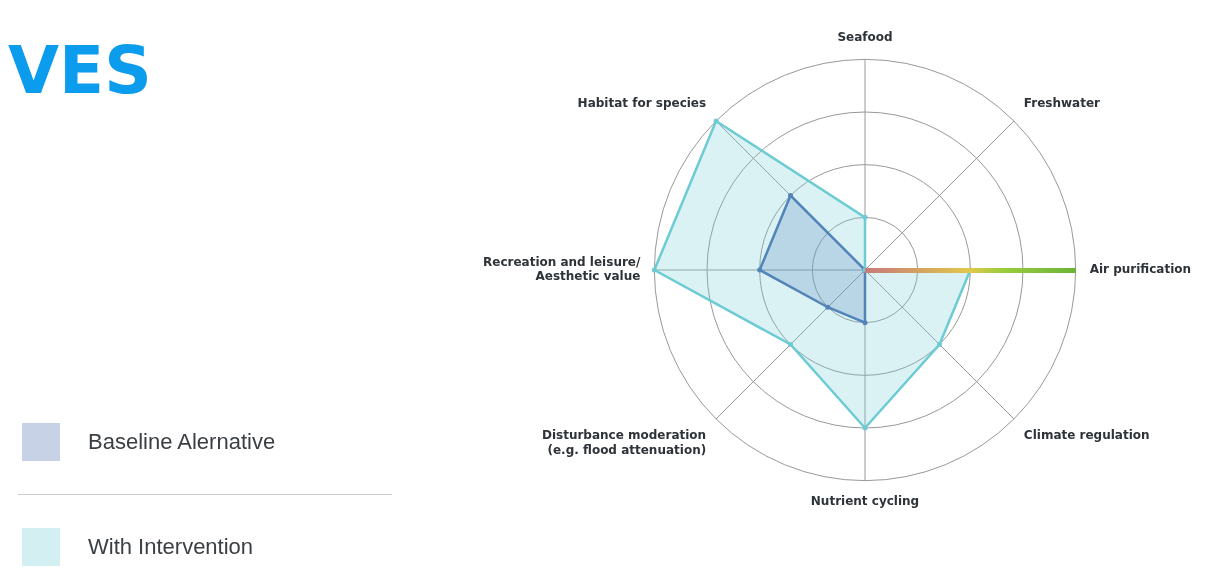 The height and width of the screenshot is (572, 1225). I want to click on spoke-label: Climate regulation, so click(1086, 435).